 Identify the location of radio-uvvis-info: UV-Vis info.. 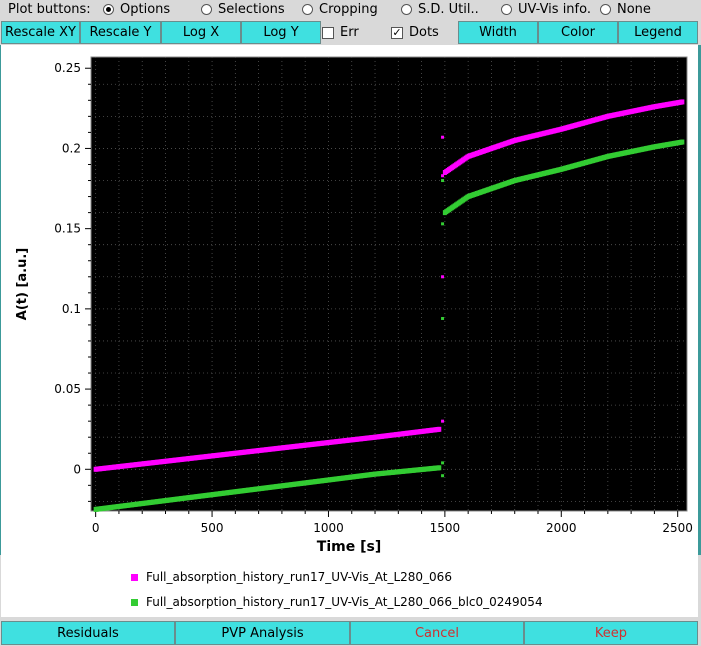
(546, 9).